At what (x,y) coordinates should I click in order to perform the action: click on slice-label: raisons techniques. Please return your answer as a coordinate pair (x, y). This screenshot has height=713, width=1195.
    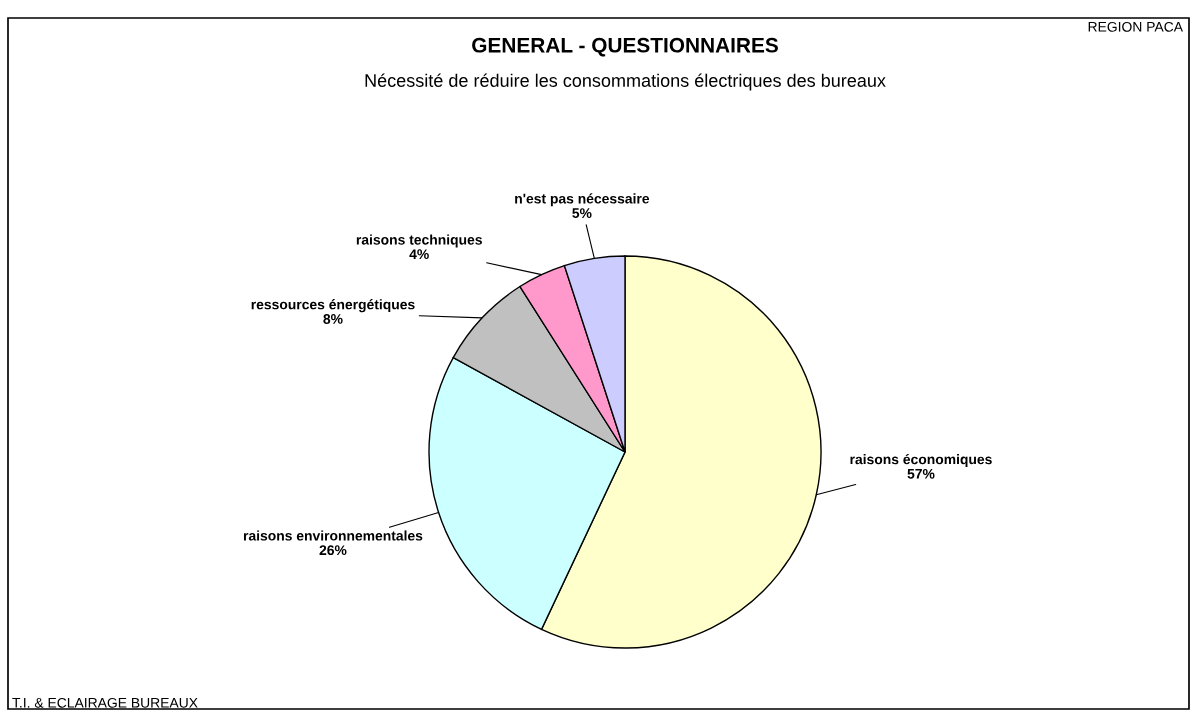
    Looking at the image, I should click on (419, 241).